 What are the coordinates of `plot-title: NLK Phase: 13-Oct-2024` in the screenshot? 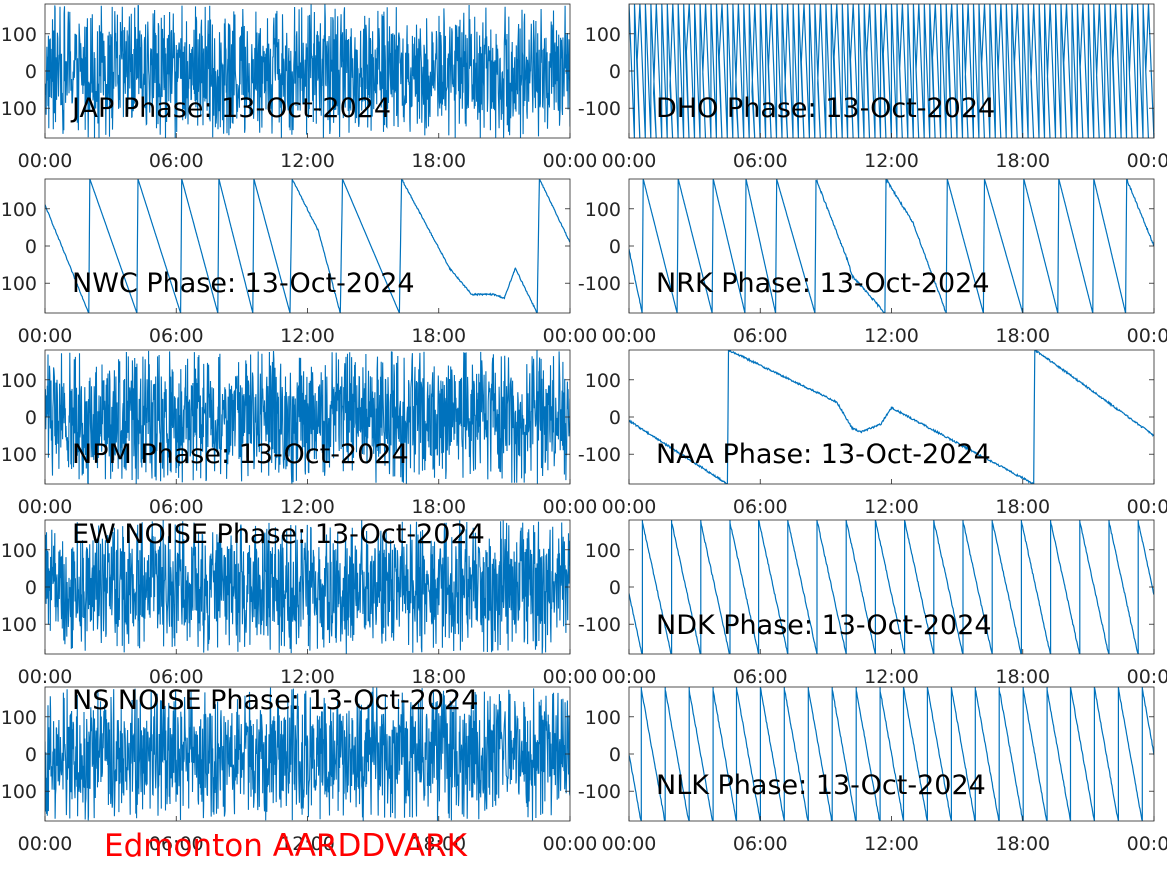 It's located at (821, 785).